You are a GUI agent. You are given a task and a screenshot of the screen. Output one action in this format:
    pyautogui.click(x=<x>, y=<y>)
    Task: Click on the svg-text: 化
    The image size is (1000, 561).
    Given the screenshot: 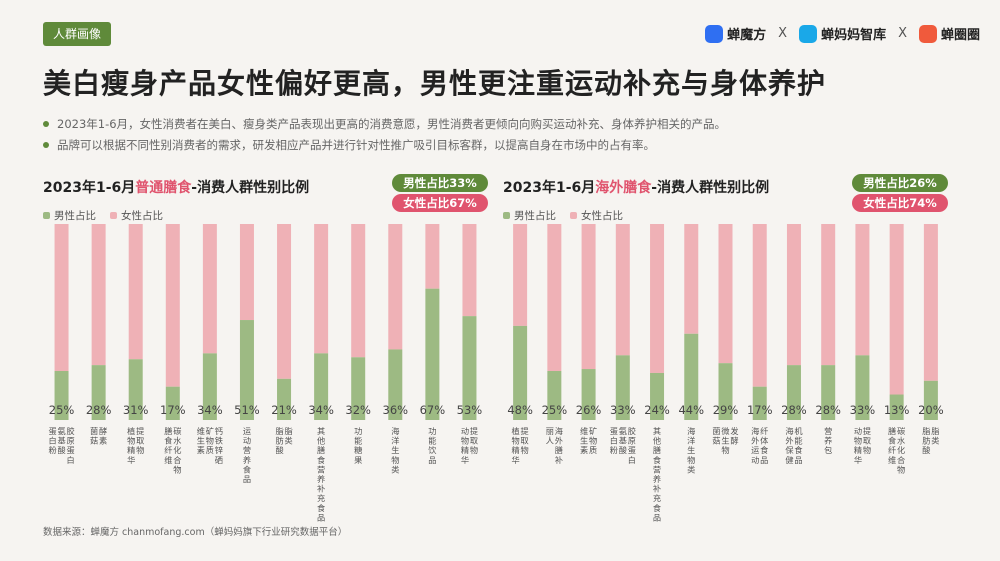 What is the action you would take?
    pyautogui.click(x=177, y=450)
    